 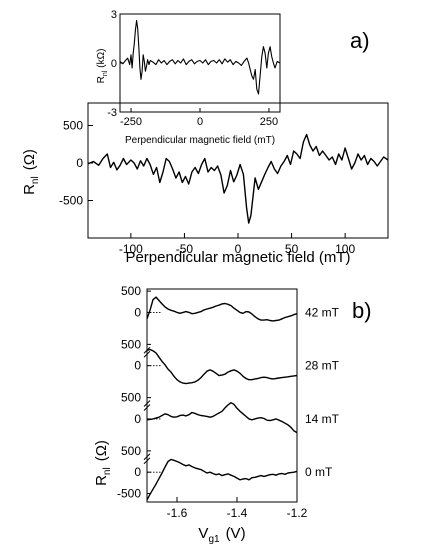 I want to click on inset-y-tick-label: -3, so click(x=112, y=113).